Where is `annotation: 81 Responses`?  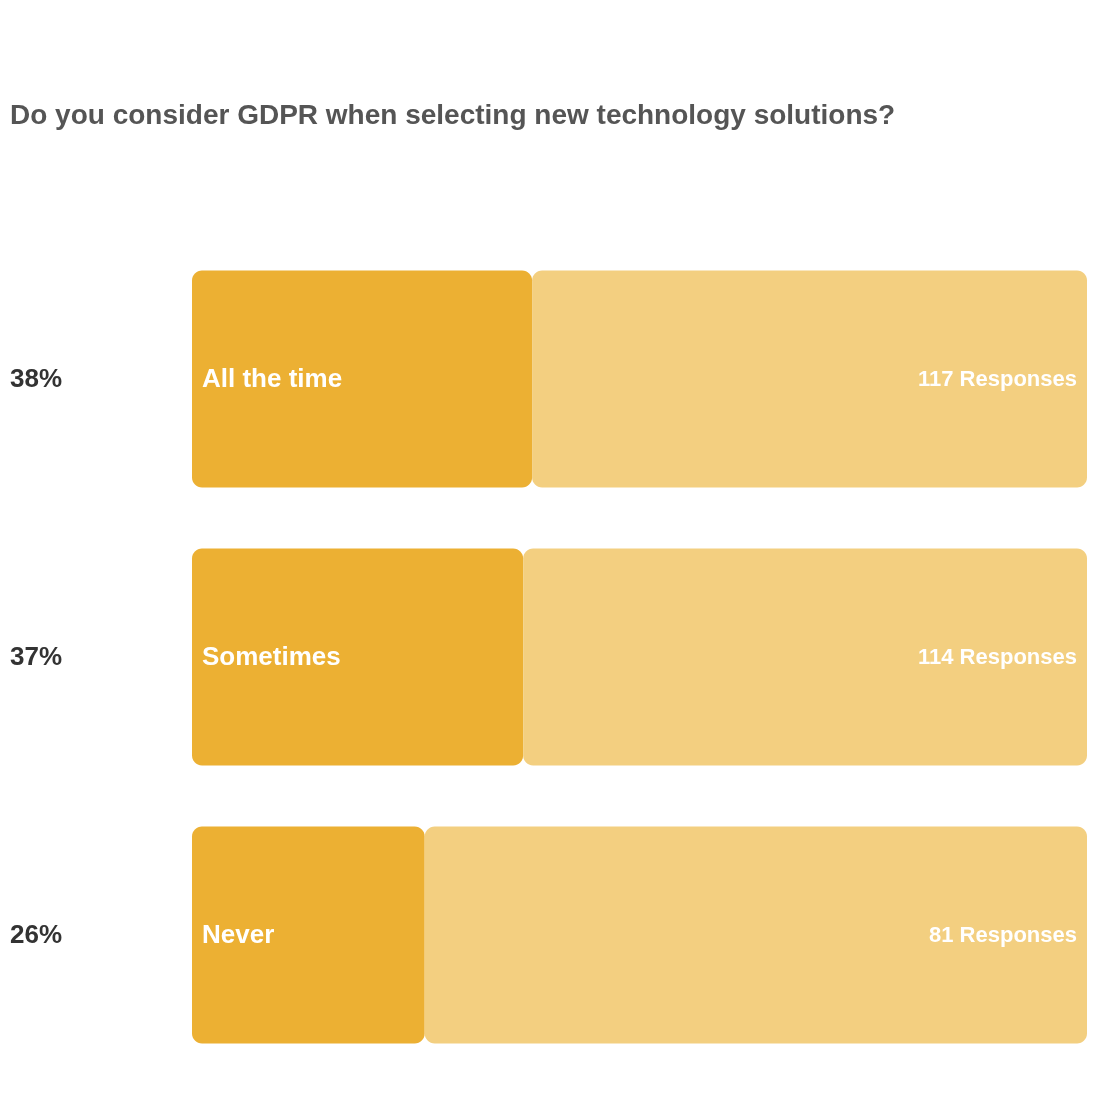 annotation: 81 Responses is located at coordinates (1003, 934).